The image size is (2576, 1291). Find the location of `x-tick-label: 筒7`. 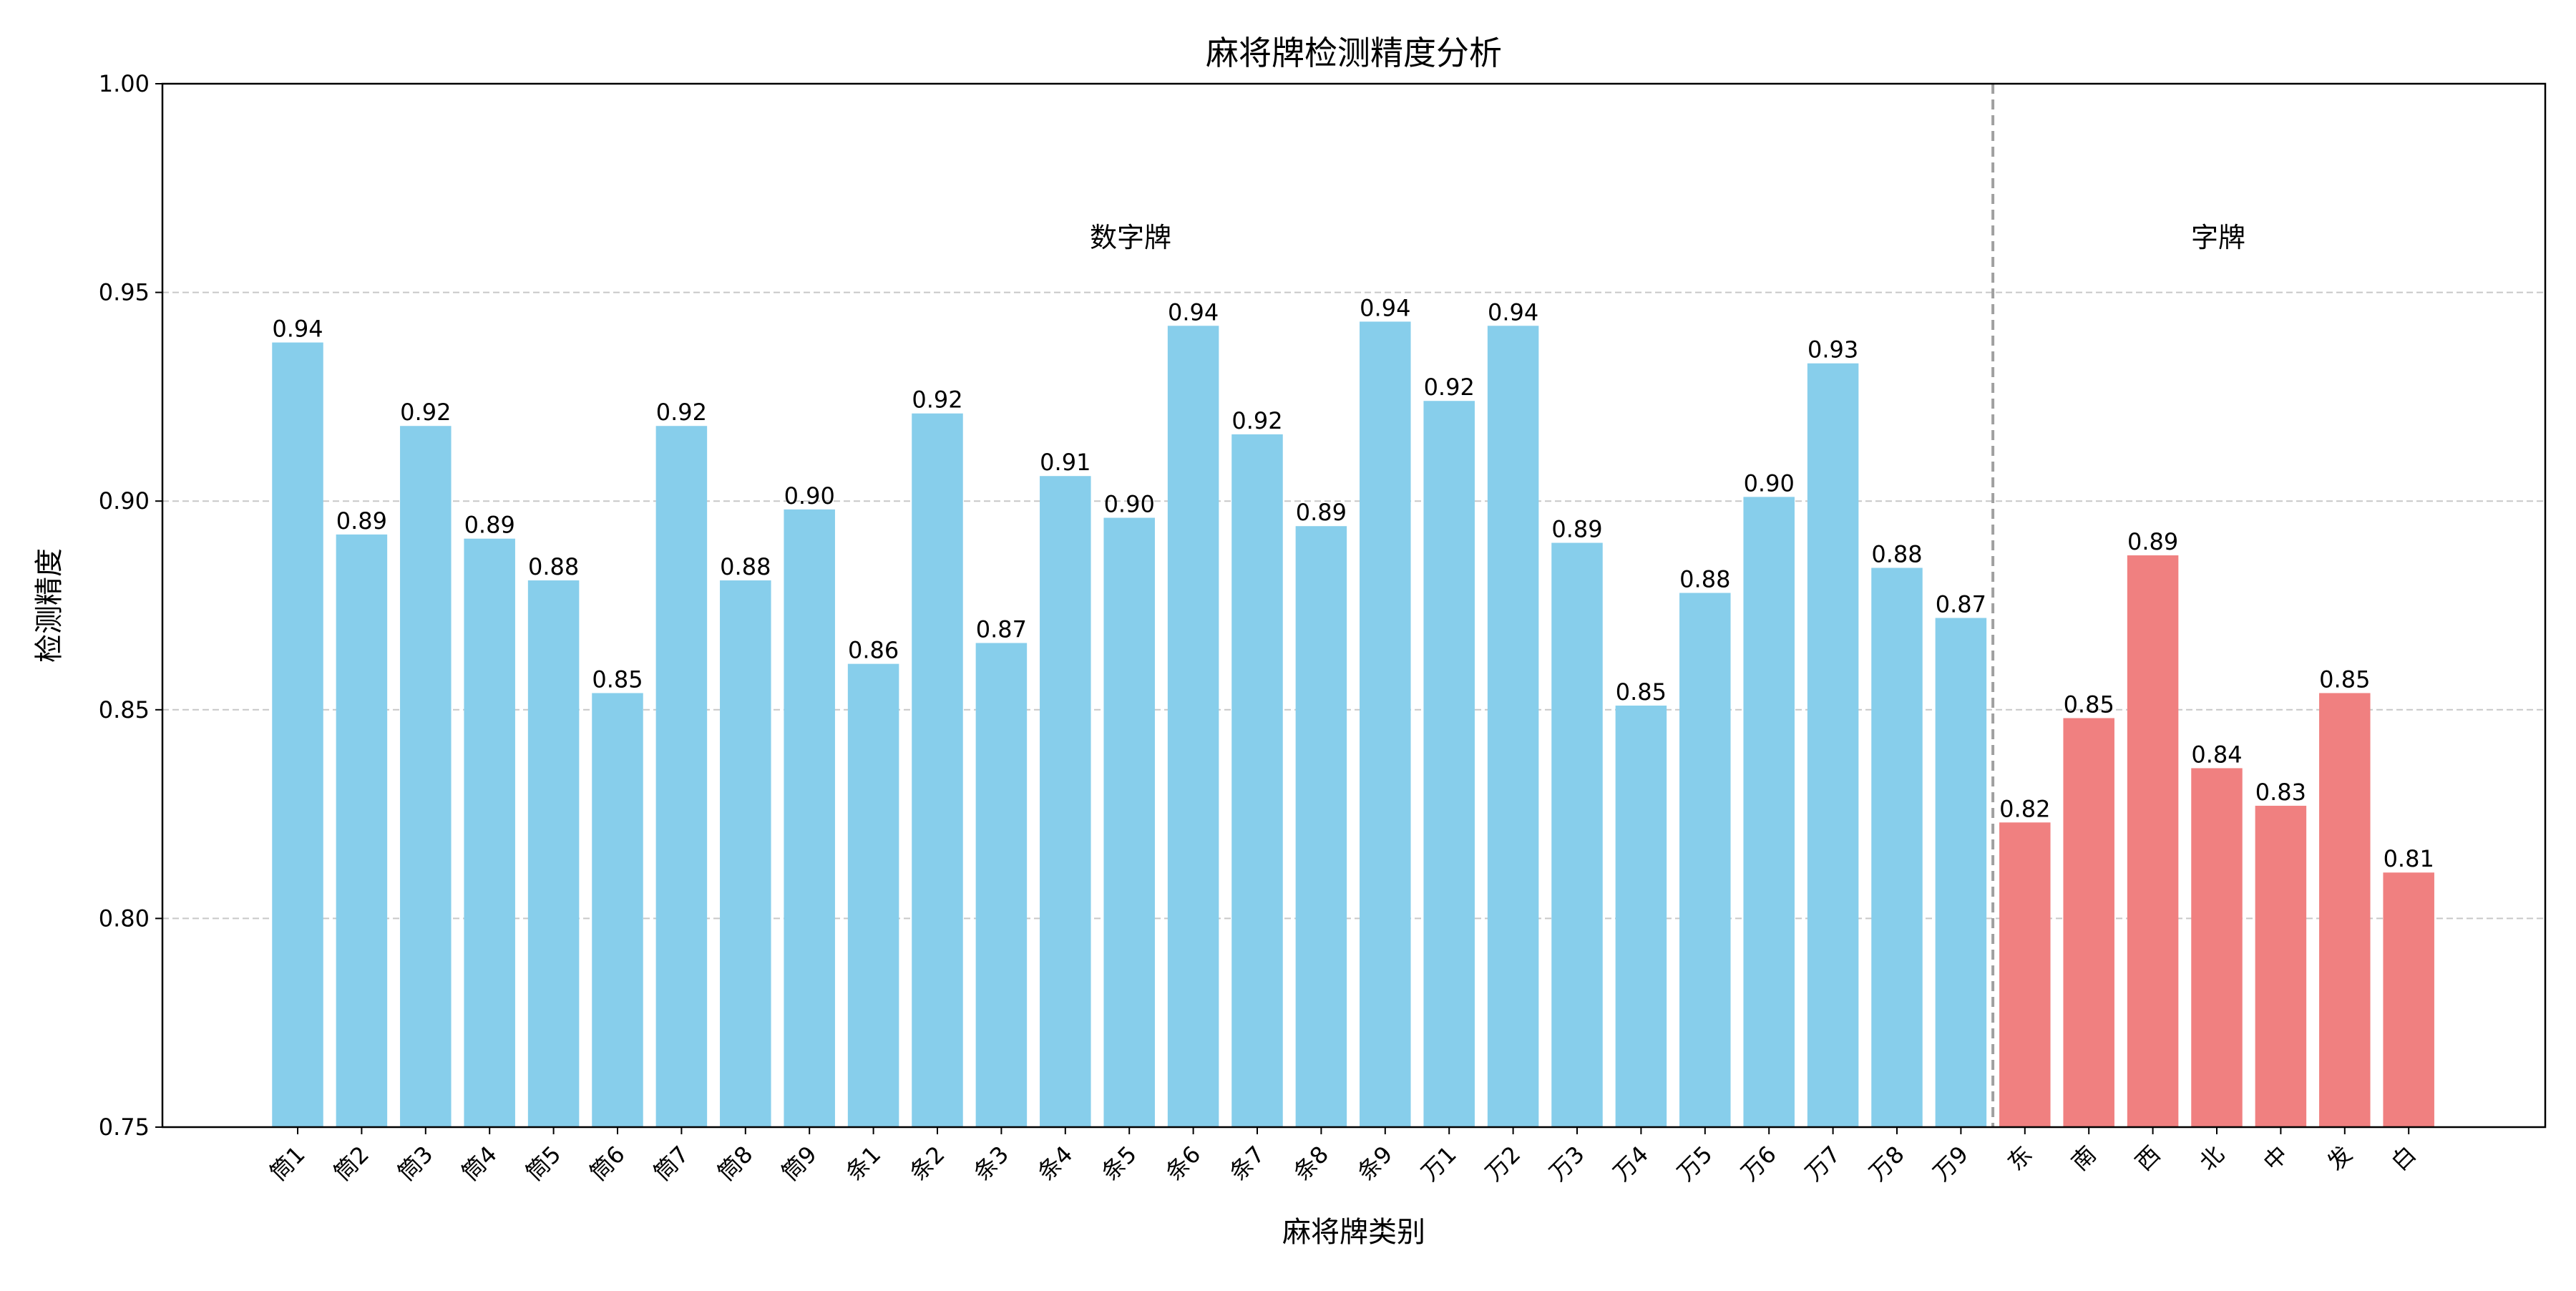

x-tick-label: 筒7 is located at coordinates (671, 1164).